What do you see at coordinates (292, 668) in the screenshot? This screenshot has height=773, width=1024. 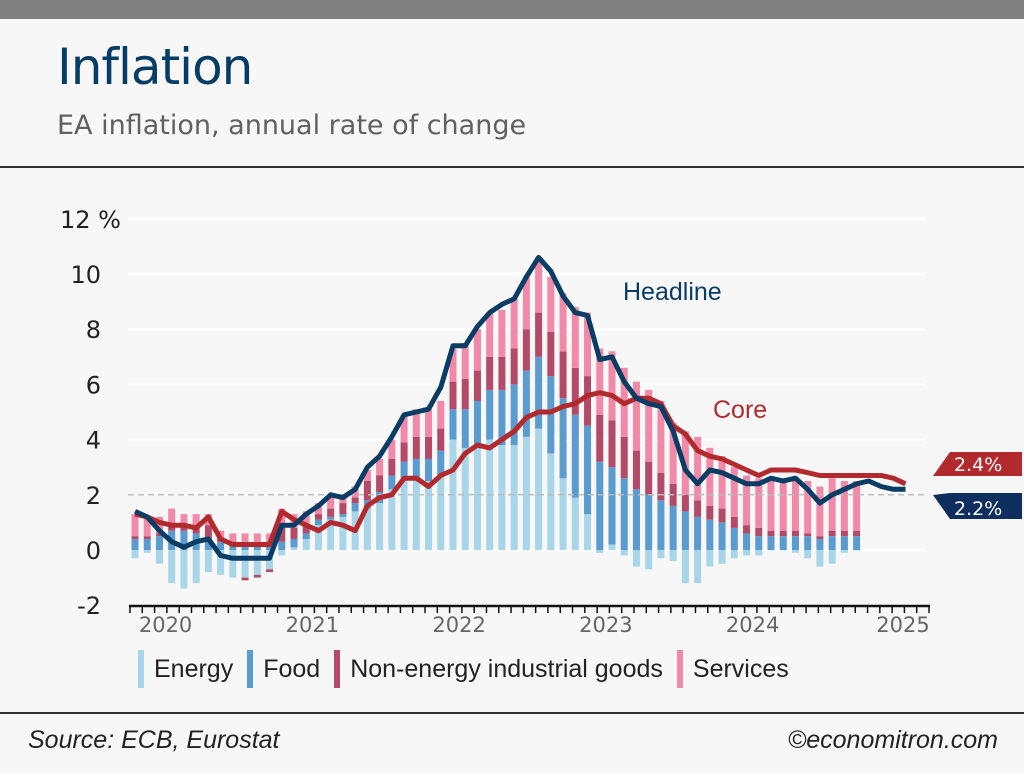 I see `legend-label-food: Food` at bounding box center [292, 668].